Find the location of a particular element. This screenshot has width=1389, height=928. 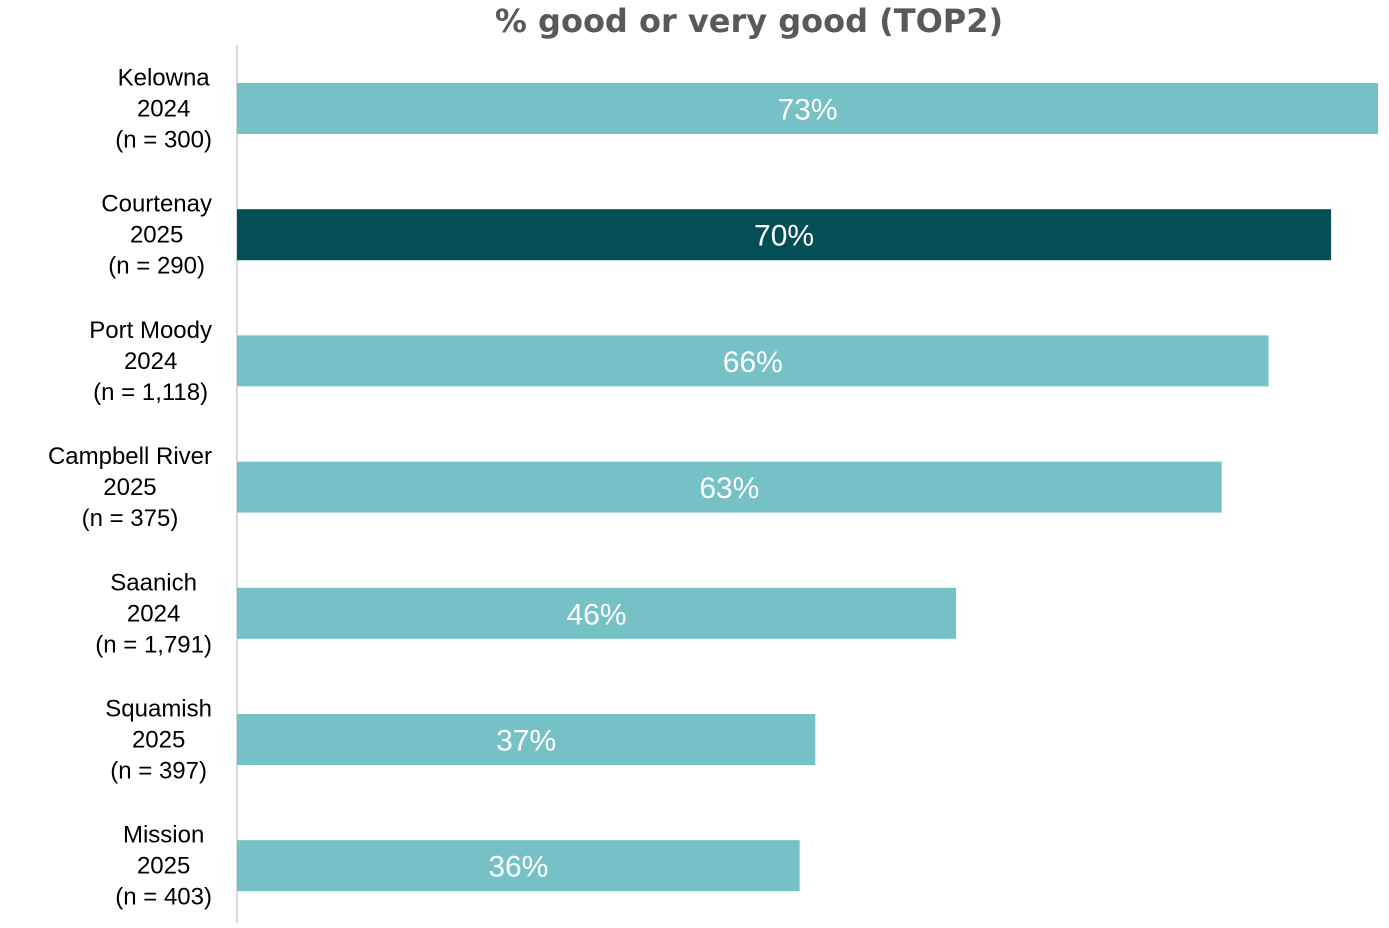

data-label: 73% is located at coordinates (807, 110).